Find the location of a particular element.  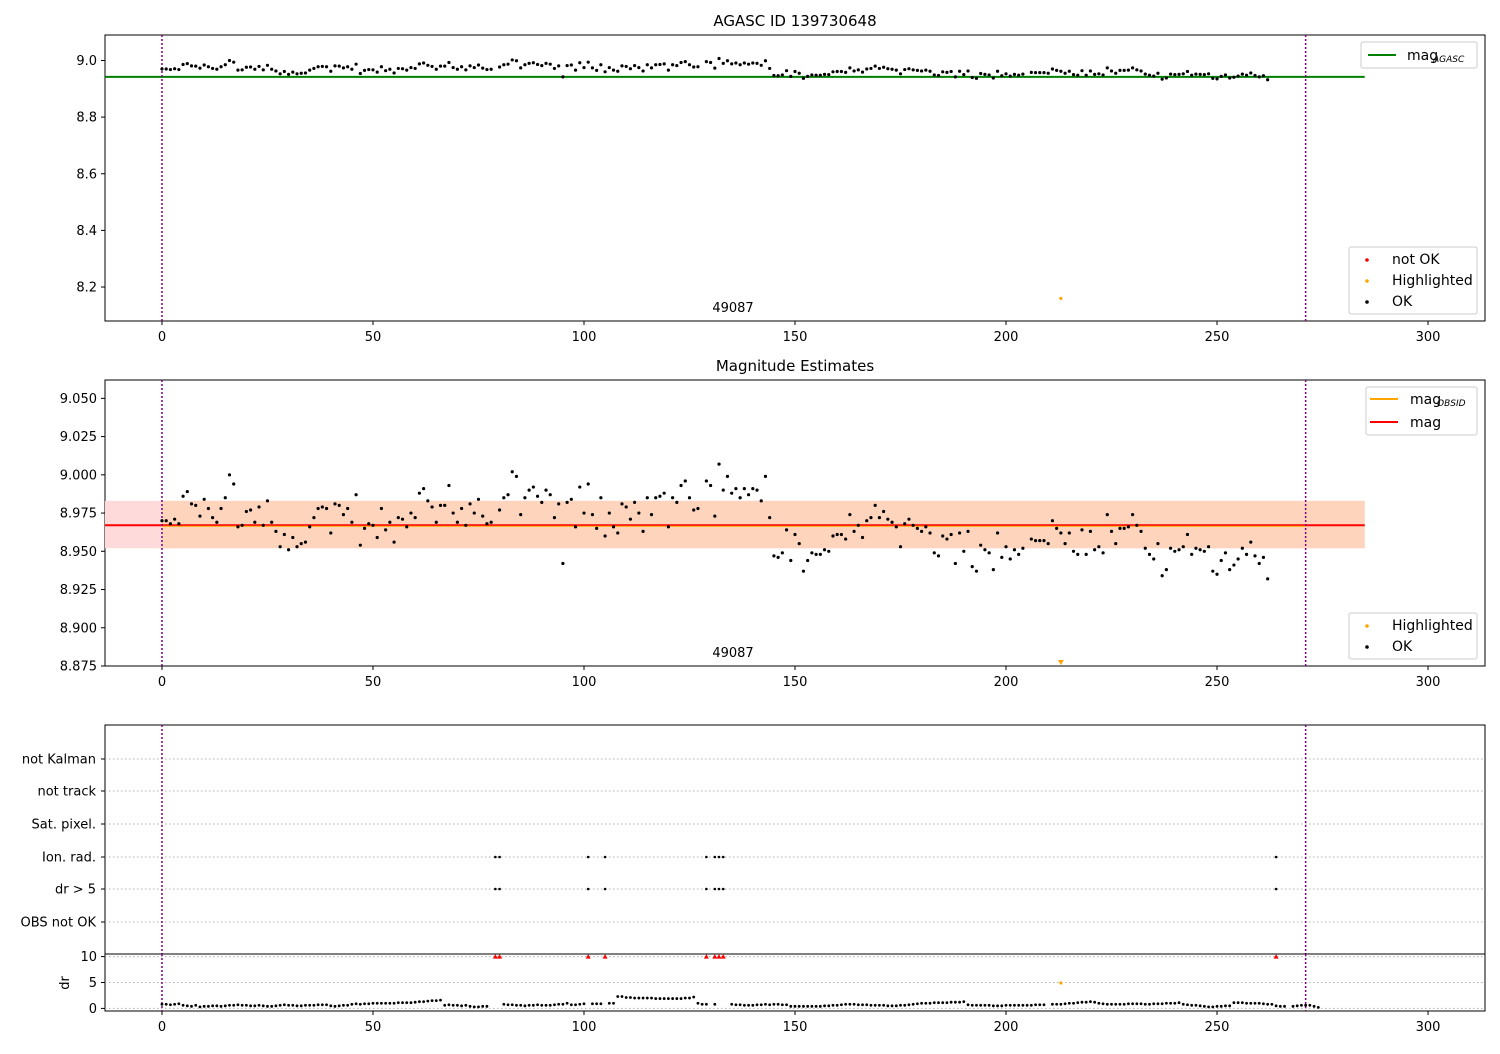

top-legend-line: mag AGASC is located at coordinates (1419, 55).